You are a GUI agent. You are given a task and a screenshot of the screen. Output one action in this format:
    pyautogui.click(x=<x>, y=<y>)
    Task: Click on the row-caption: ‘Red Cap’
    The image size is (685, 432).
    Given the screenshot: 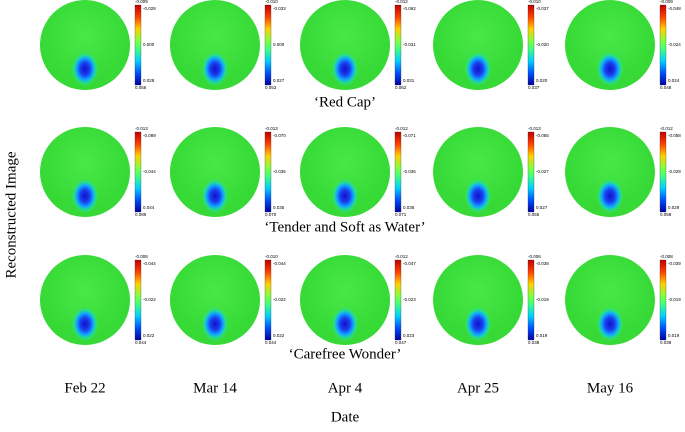 What is the action you would take?
    pyautogui.click(x=345, y=102)
    